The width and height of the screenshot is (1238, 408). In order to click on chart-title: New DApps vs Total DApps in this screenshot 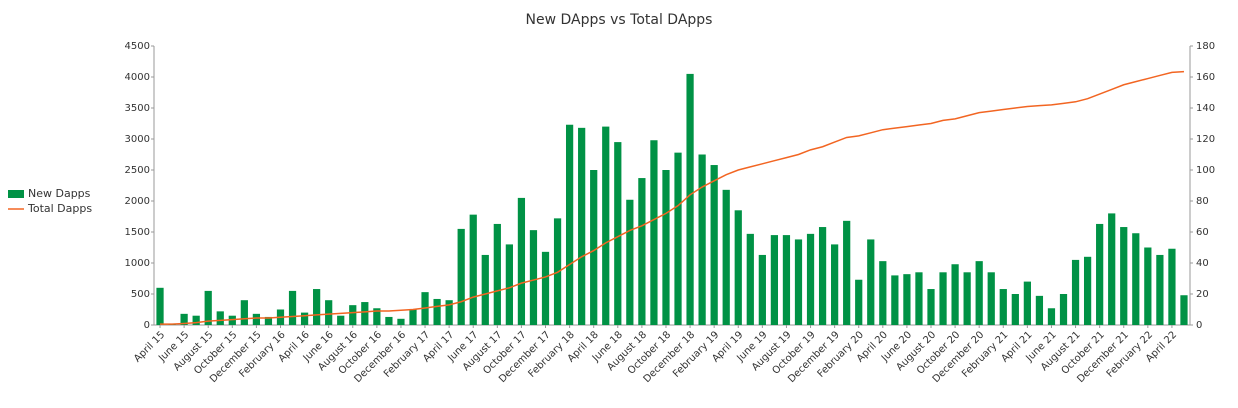, I will do `click(619, 20)`.